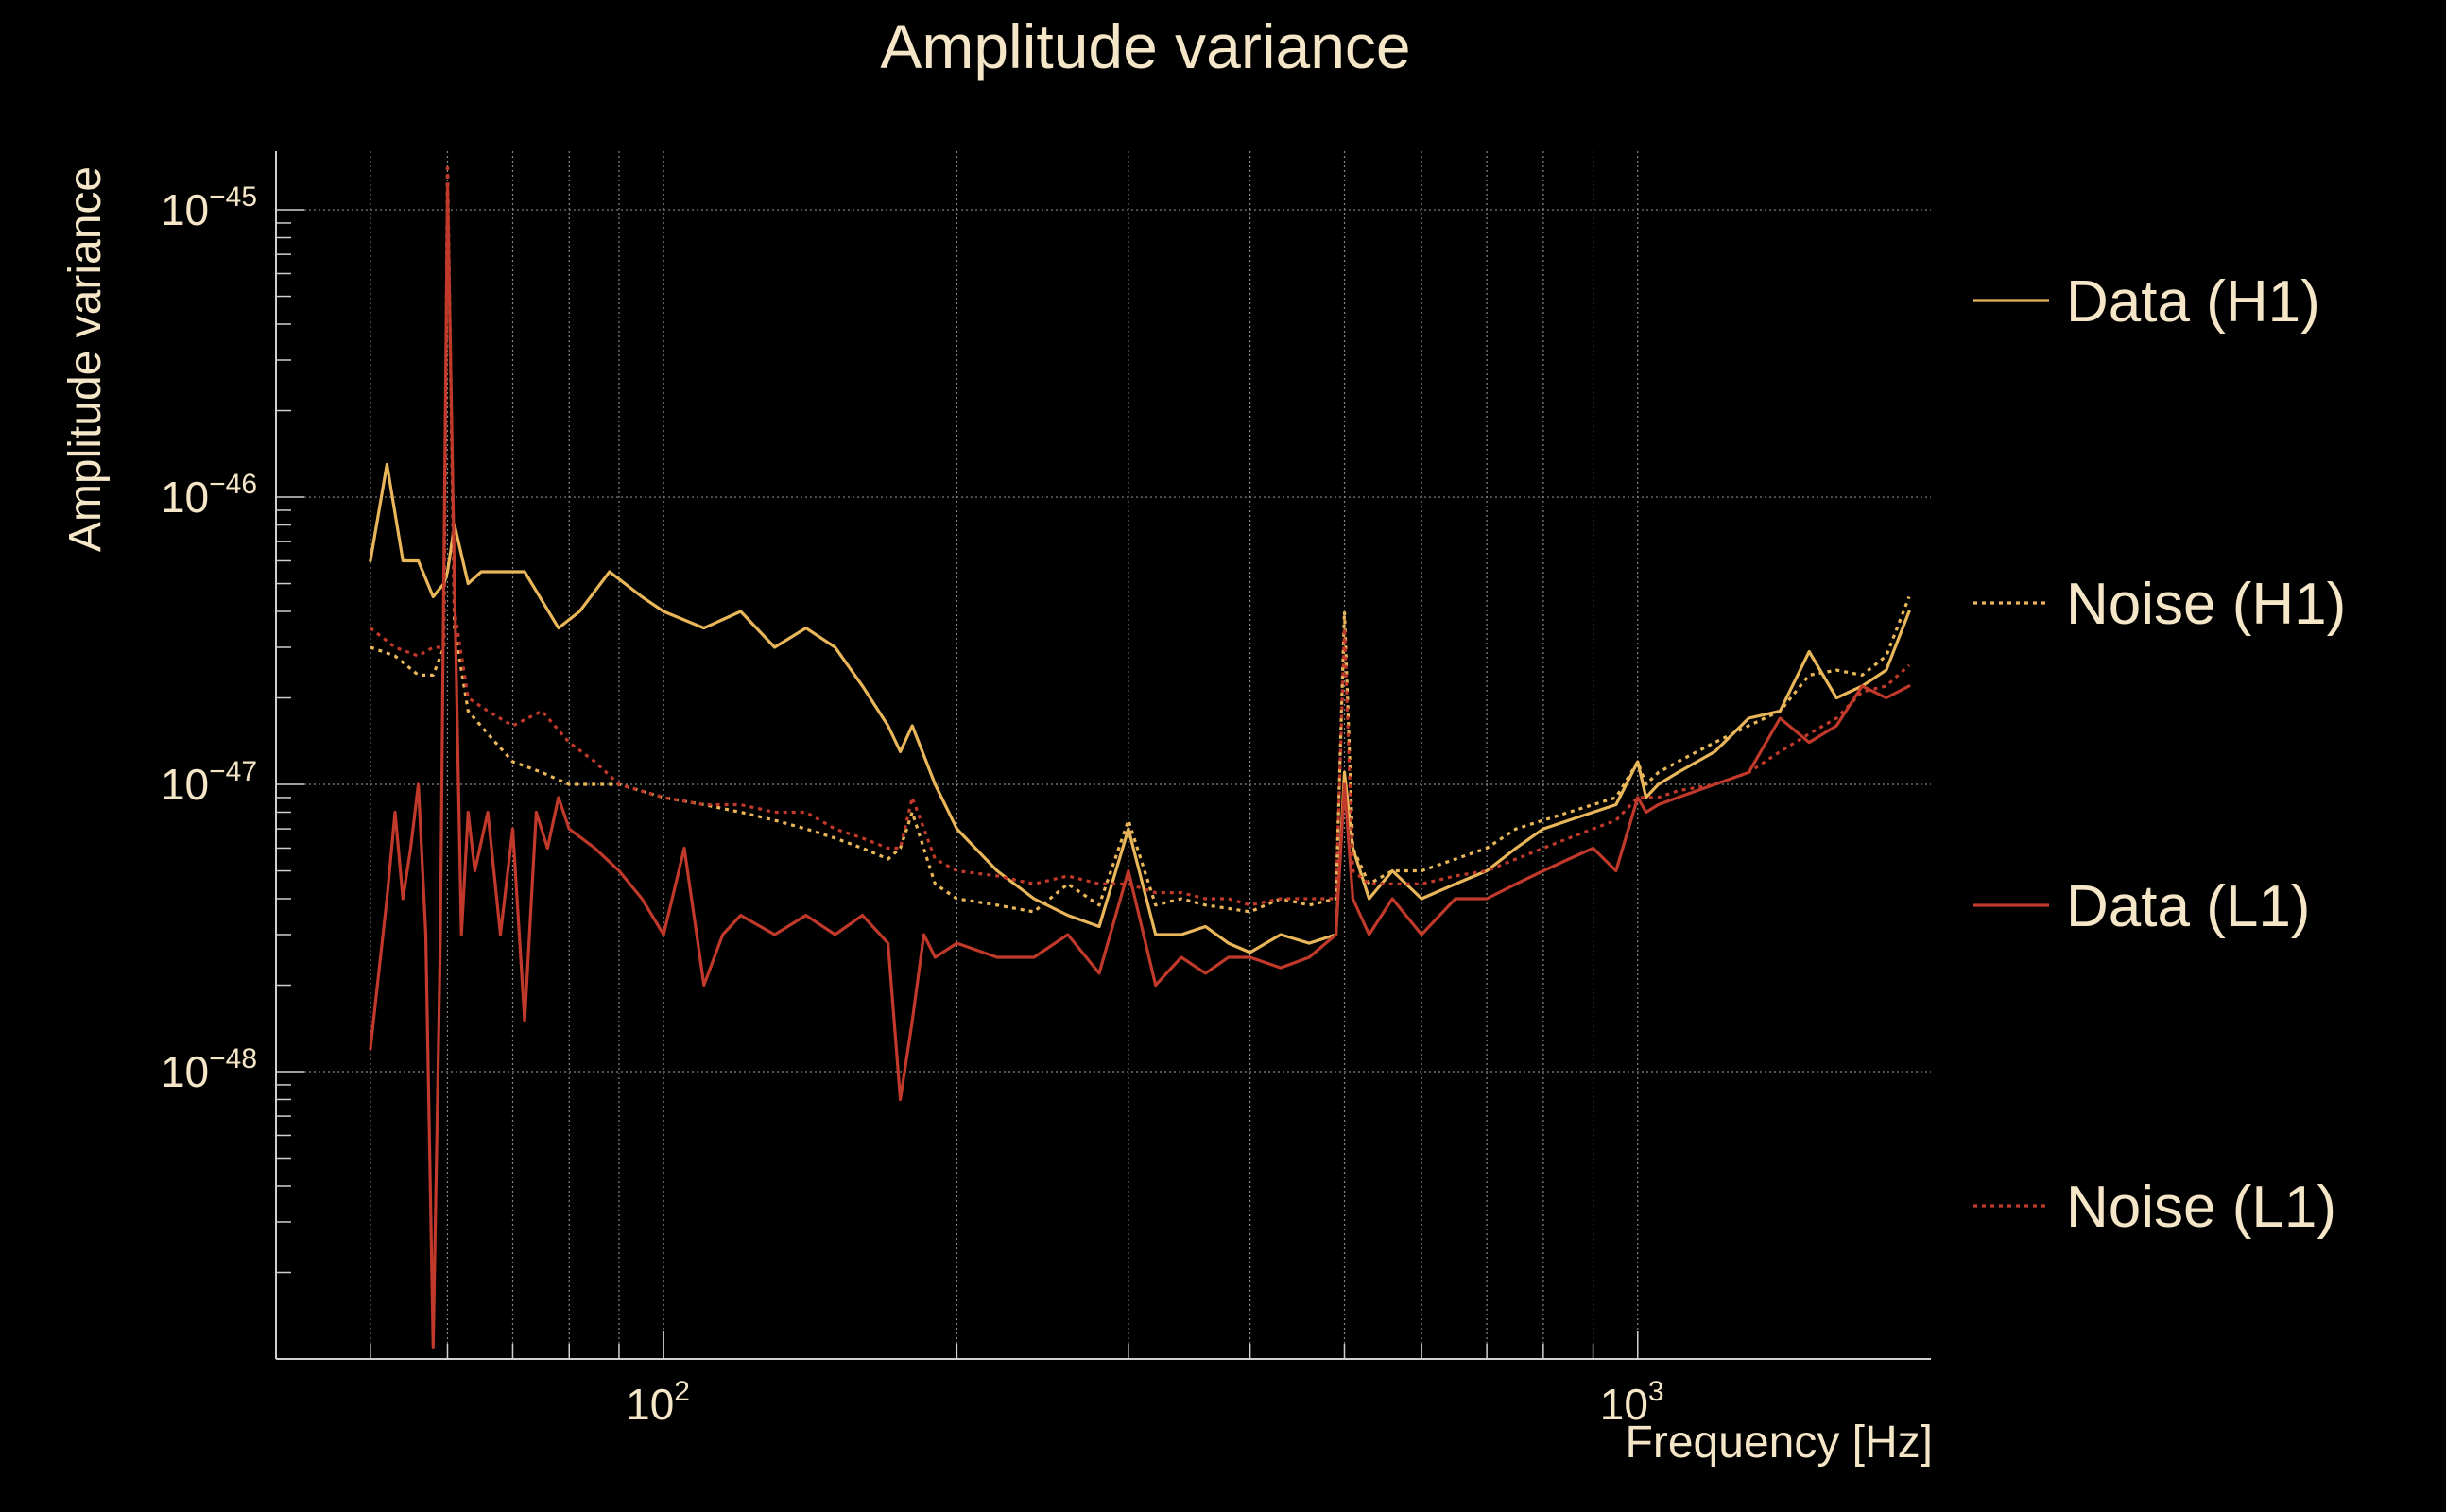  I want to click on x-tick-label: 10², so click(658, 1402).